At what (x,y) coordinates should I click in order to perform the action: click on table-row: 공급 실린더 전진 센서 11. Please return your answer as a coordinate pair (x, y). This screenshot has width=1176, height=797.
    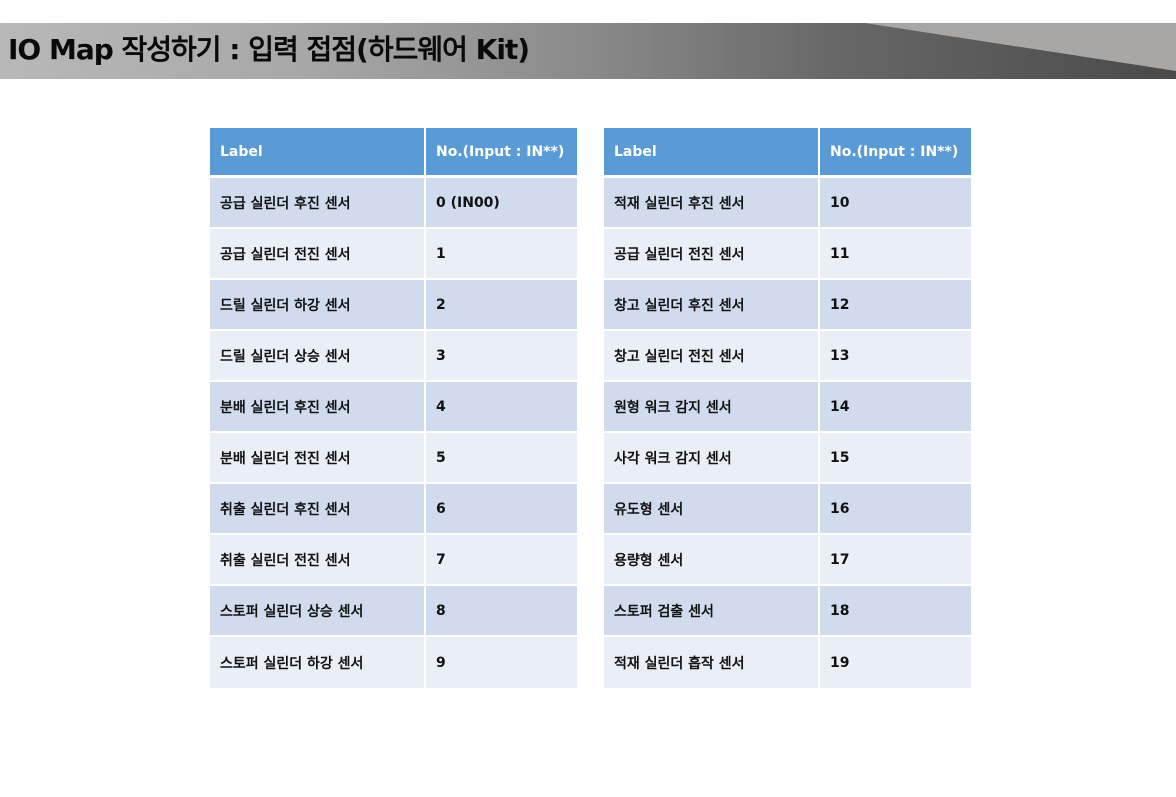
    Looking at the image, I should click on (787, 254).